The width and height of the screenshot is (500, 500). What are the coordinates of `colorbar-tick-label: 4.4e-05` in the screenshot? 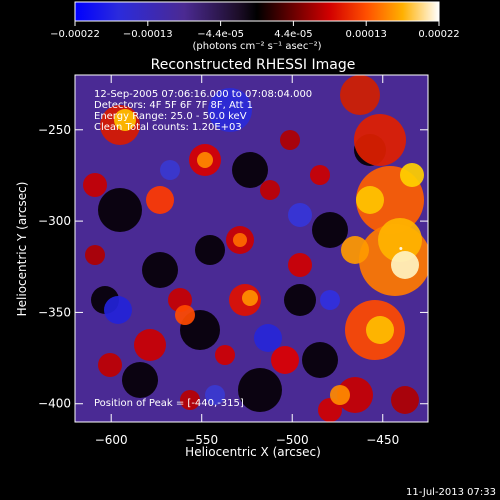 It's located at (293, 34).